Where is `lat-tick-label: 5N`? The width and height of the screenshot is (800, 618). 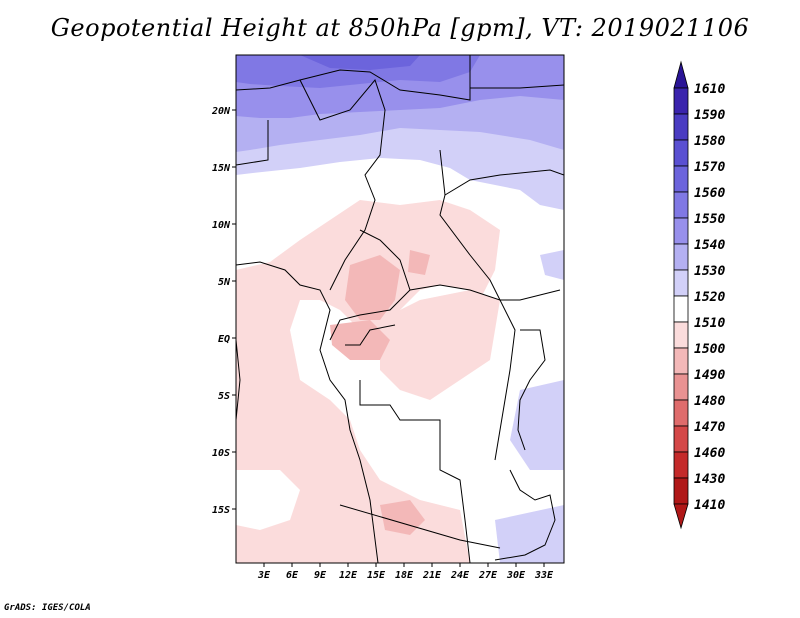
lat-tick-label: 5N is located at coordinates (224, 282).